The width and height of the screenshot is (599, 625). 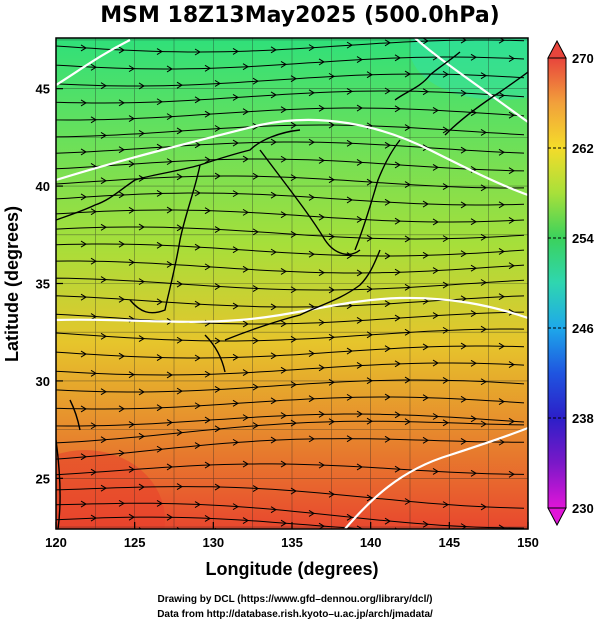 What do you see at coordinates (43, 186) in the screenshot?
I see `y-tick-label: 40` at bounding box center [43, 186].